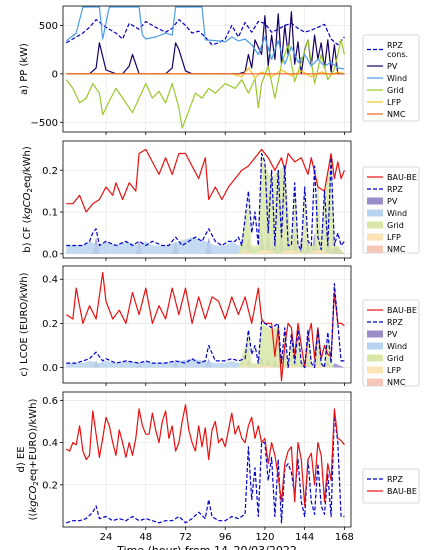  I want to click on series-wind, so click(205, 38).